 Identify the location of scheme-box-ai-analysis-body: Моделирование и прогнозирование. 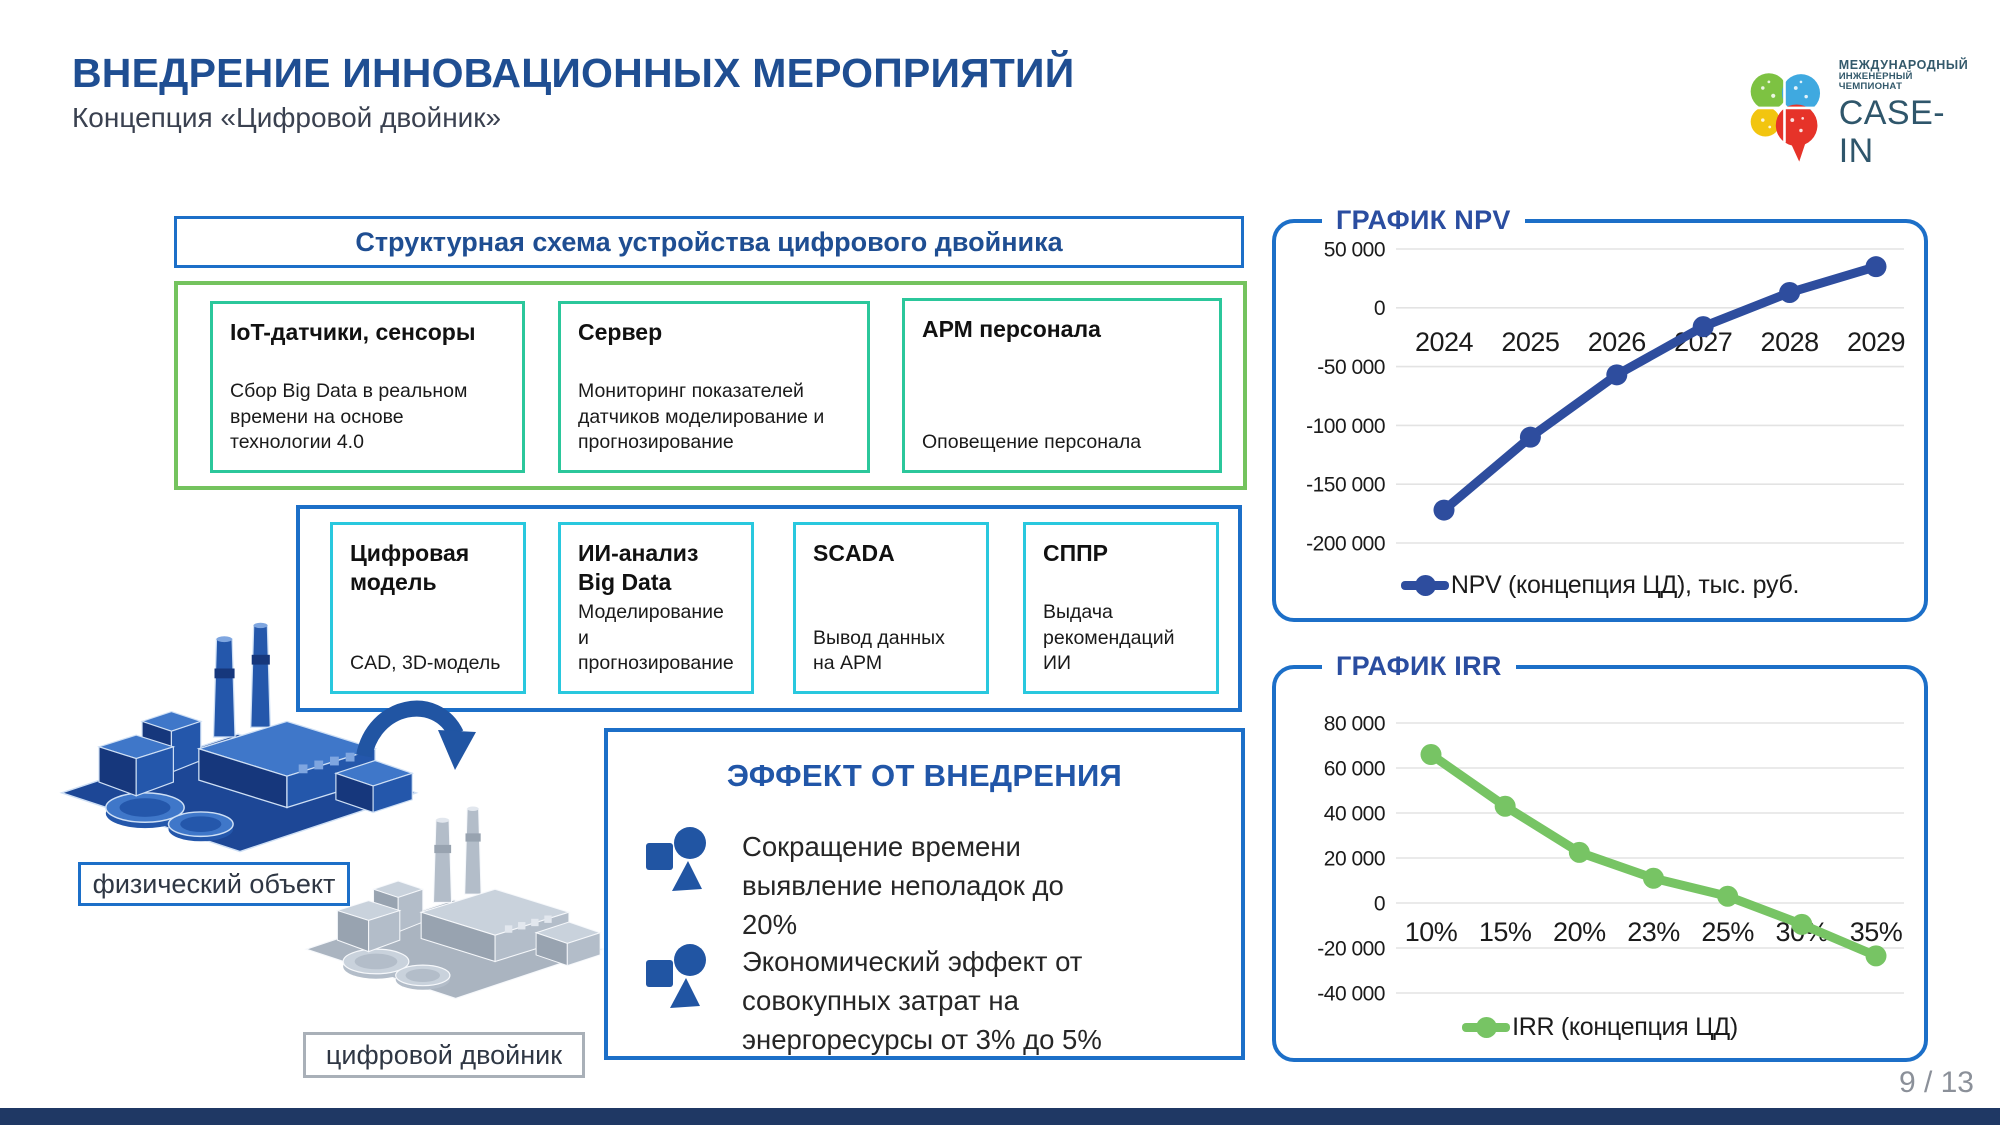
(656, 637).